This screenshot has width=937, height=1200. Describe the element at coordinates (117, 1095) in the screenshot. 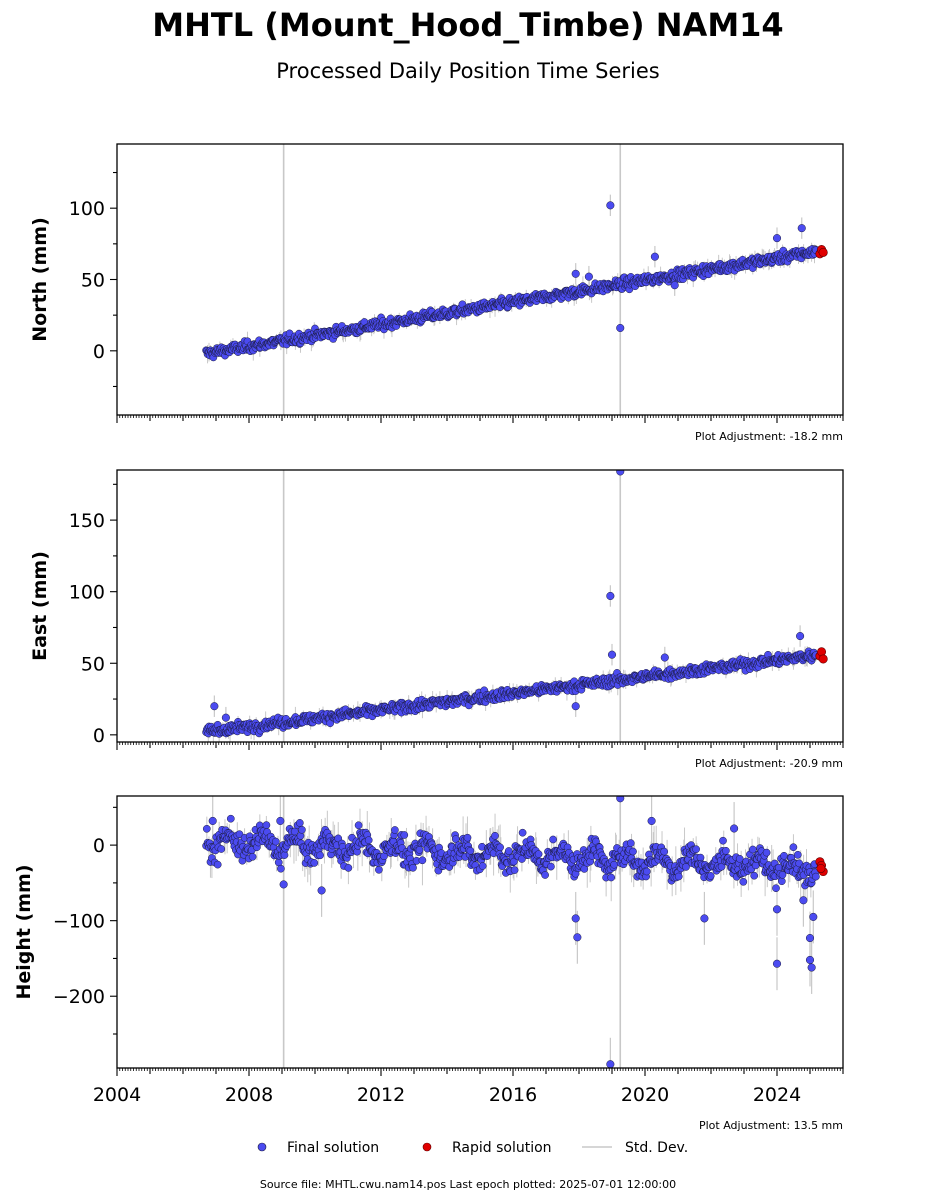

I see `x-tick-label: 2004` at that location.